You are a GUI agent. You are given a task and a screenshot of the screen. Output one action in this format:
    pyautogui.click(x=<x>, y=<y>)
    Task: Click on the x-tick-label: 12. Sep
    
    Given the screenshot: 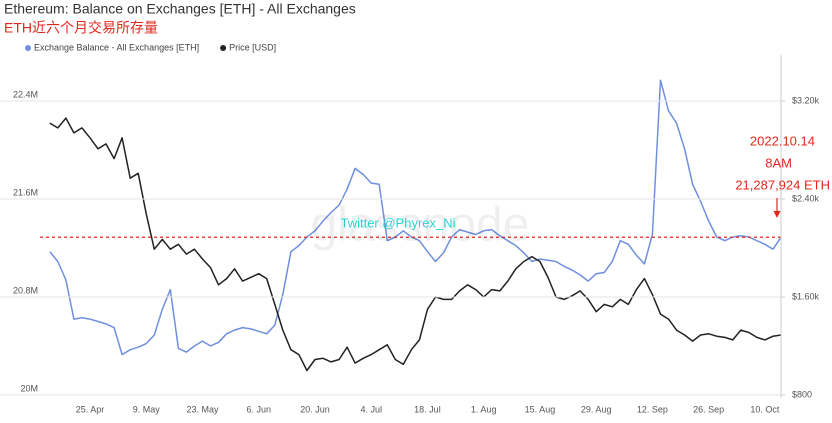 What is the action you would take?
    pyautogui.click(x=652, y=409)
    